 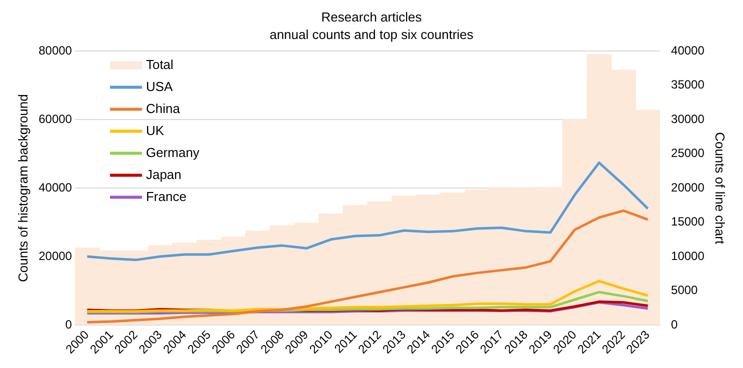 What do you see at coordinates (55, 187) in the screenshot?
I see `y-tick-label: 40000` at bounding box center [55, 187].